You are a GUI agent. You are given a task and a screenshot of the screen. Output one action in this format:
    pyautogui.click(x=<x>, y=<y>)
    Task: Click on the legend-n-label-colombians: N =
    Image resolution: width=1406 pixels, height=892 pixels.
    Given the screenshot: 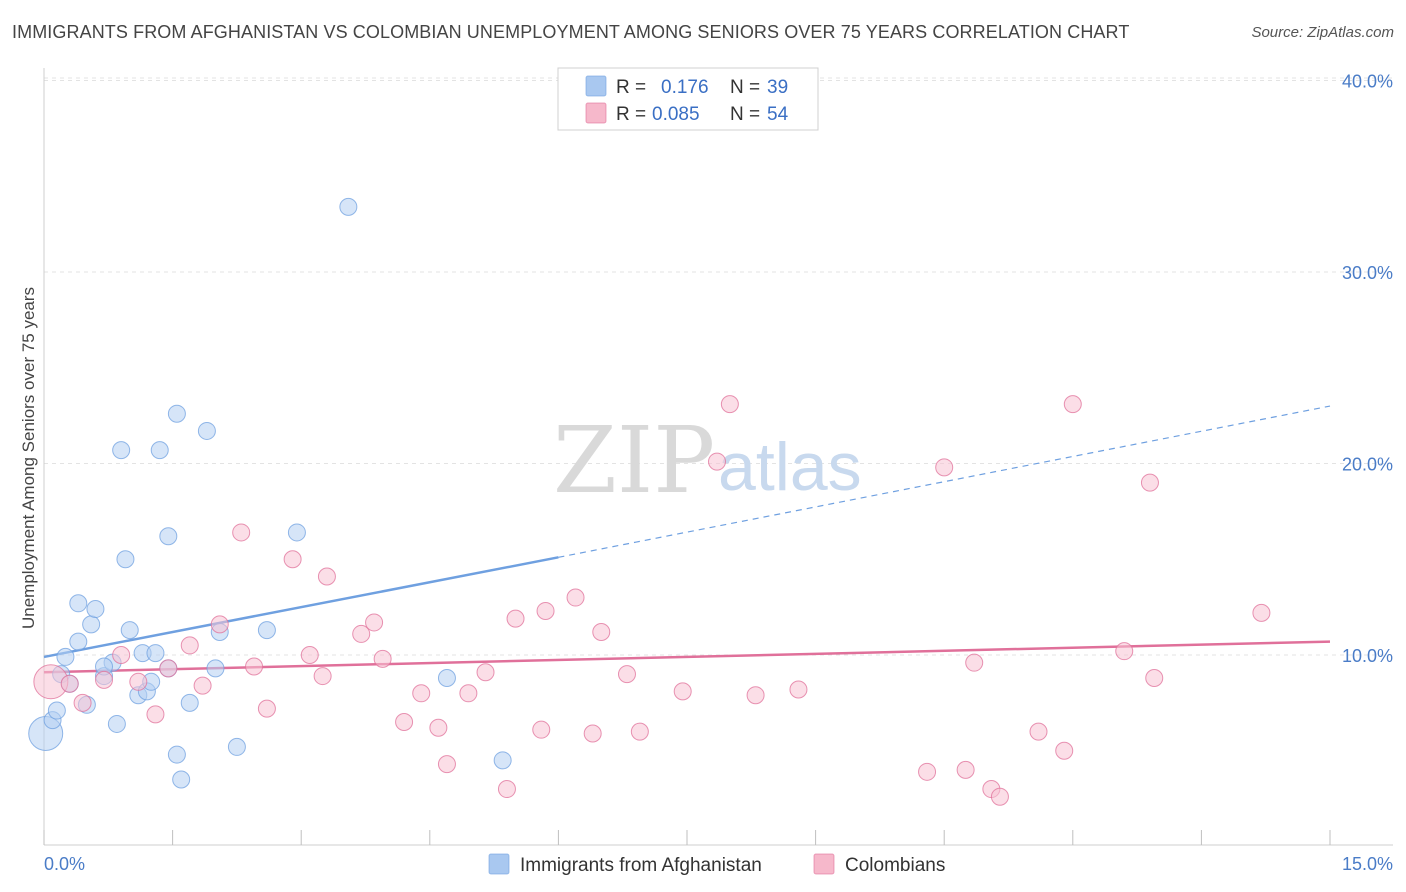 What is the action you would take?
    pyautogui.click(x=745, y=114)
    